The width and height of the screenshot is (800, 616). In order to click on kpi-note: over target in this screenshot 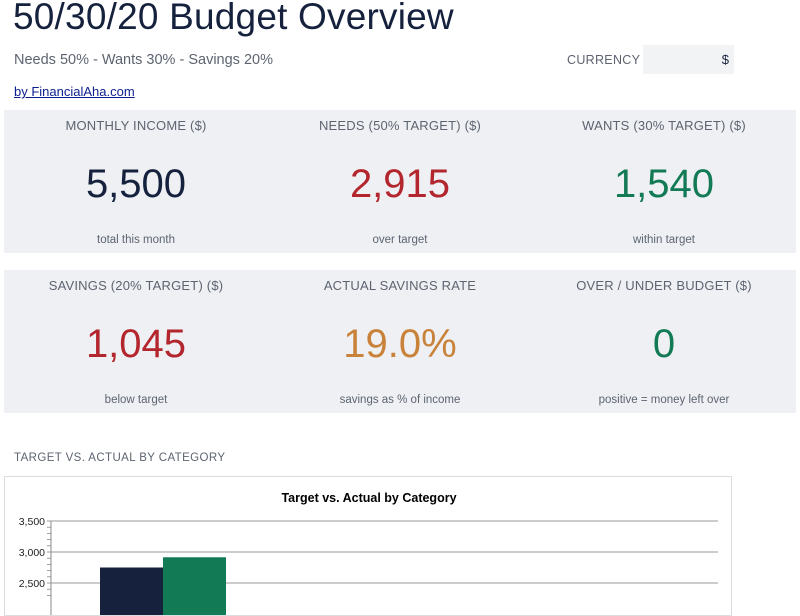, I will do `click(400, 240)`.